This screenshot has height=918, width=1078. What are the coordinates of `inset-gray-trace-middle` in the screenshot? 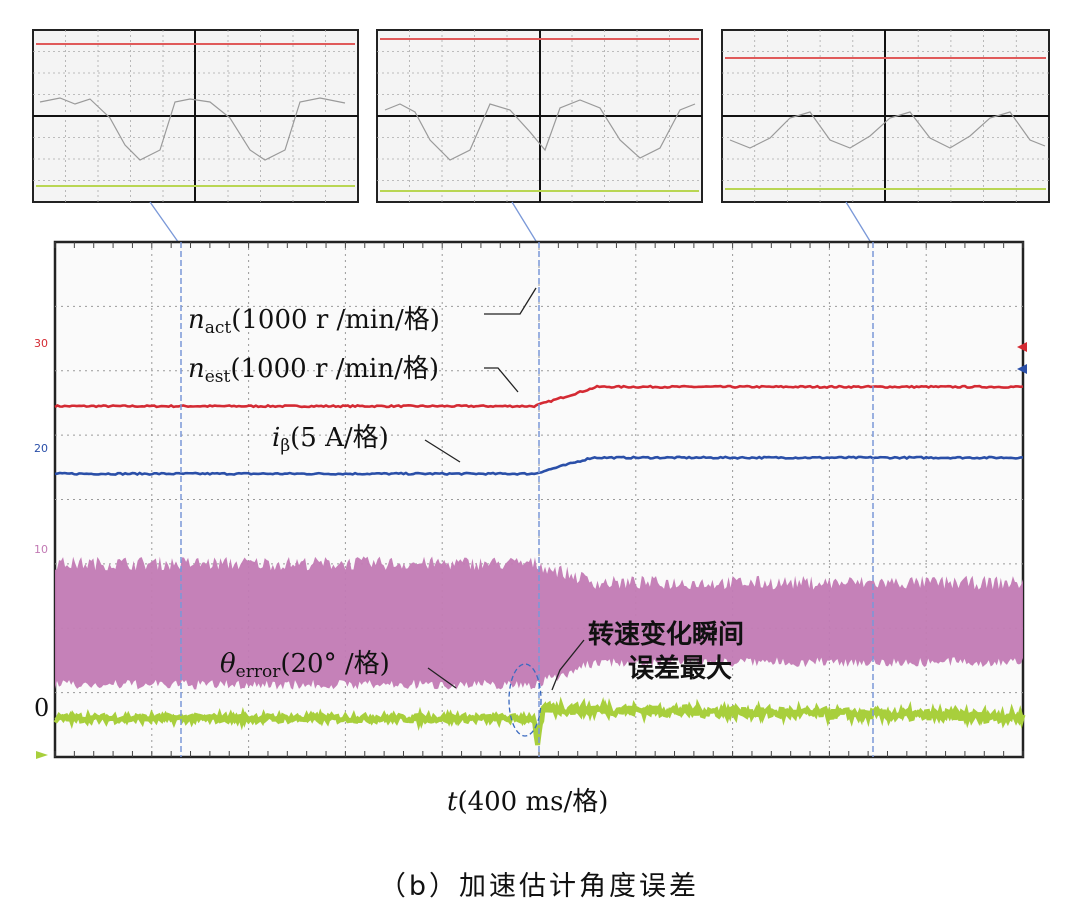 It's located at (540, 130).